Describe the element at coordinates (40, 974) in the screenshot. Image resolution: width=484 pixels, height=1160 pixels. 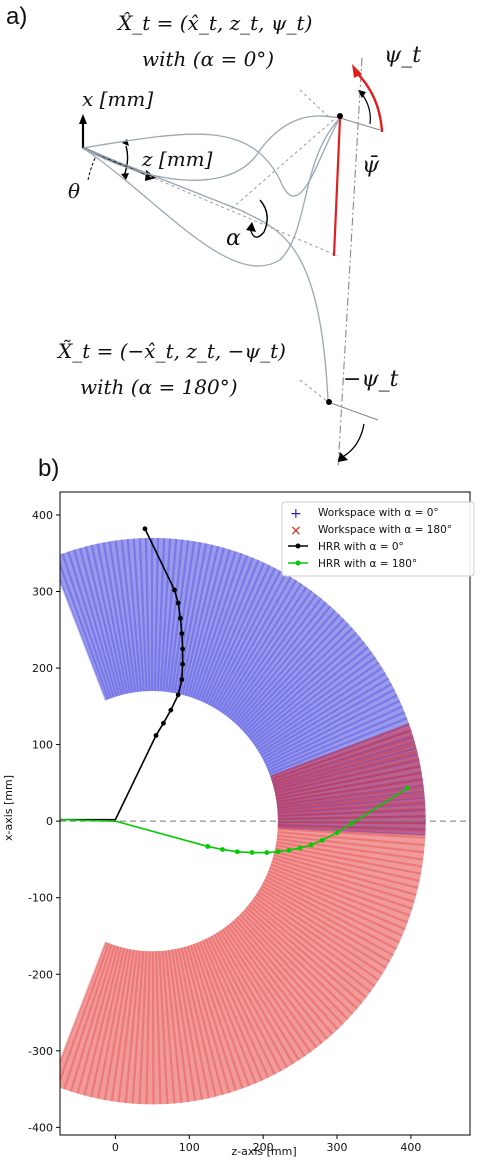
I see `y-tick-label: -200` at that location.